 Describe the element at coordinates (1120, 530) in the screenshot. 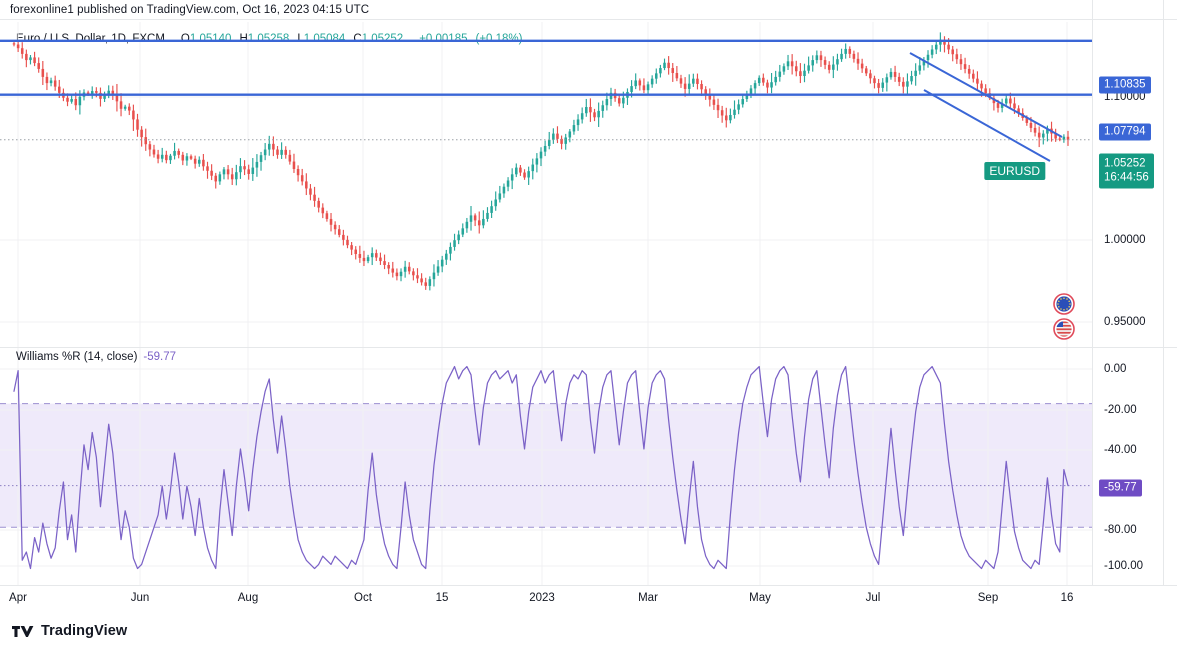

I see `indicator-axis-label: -80.00` at that location.